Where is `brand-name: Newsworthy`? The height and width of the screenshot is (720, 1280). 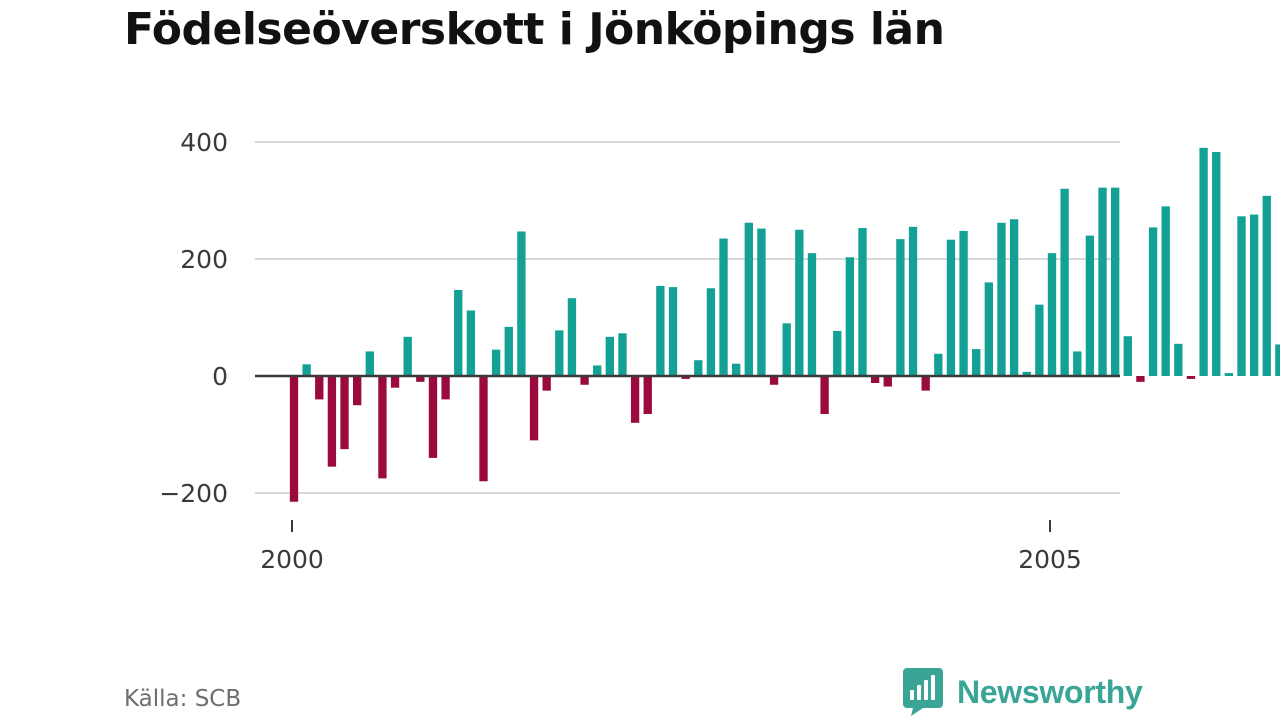
brand-name: Newsworthy is located at coordinates (1050, 691).